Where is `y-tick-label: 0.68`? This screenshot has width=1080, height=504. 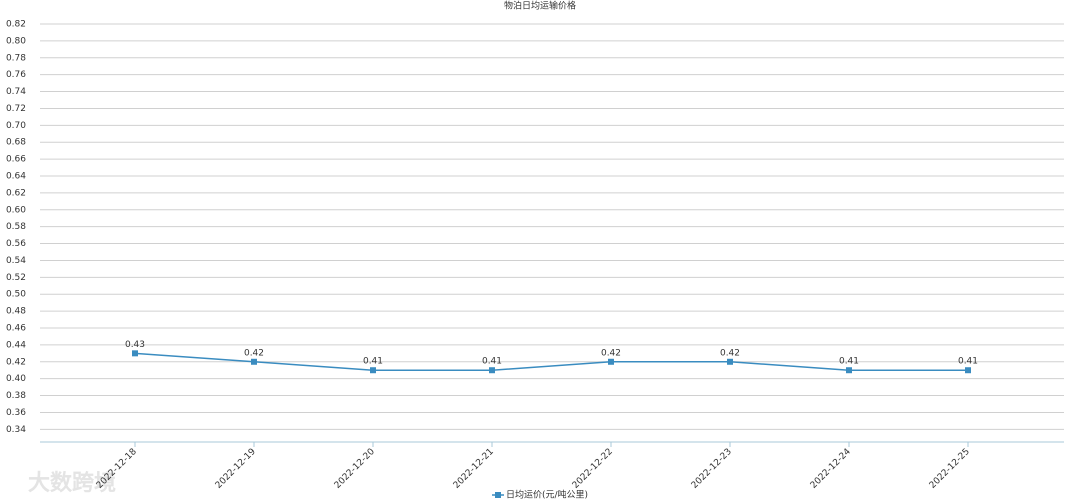
y-tick-label: 0.68 is located at coordinates (16, 143).